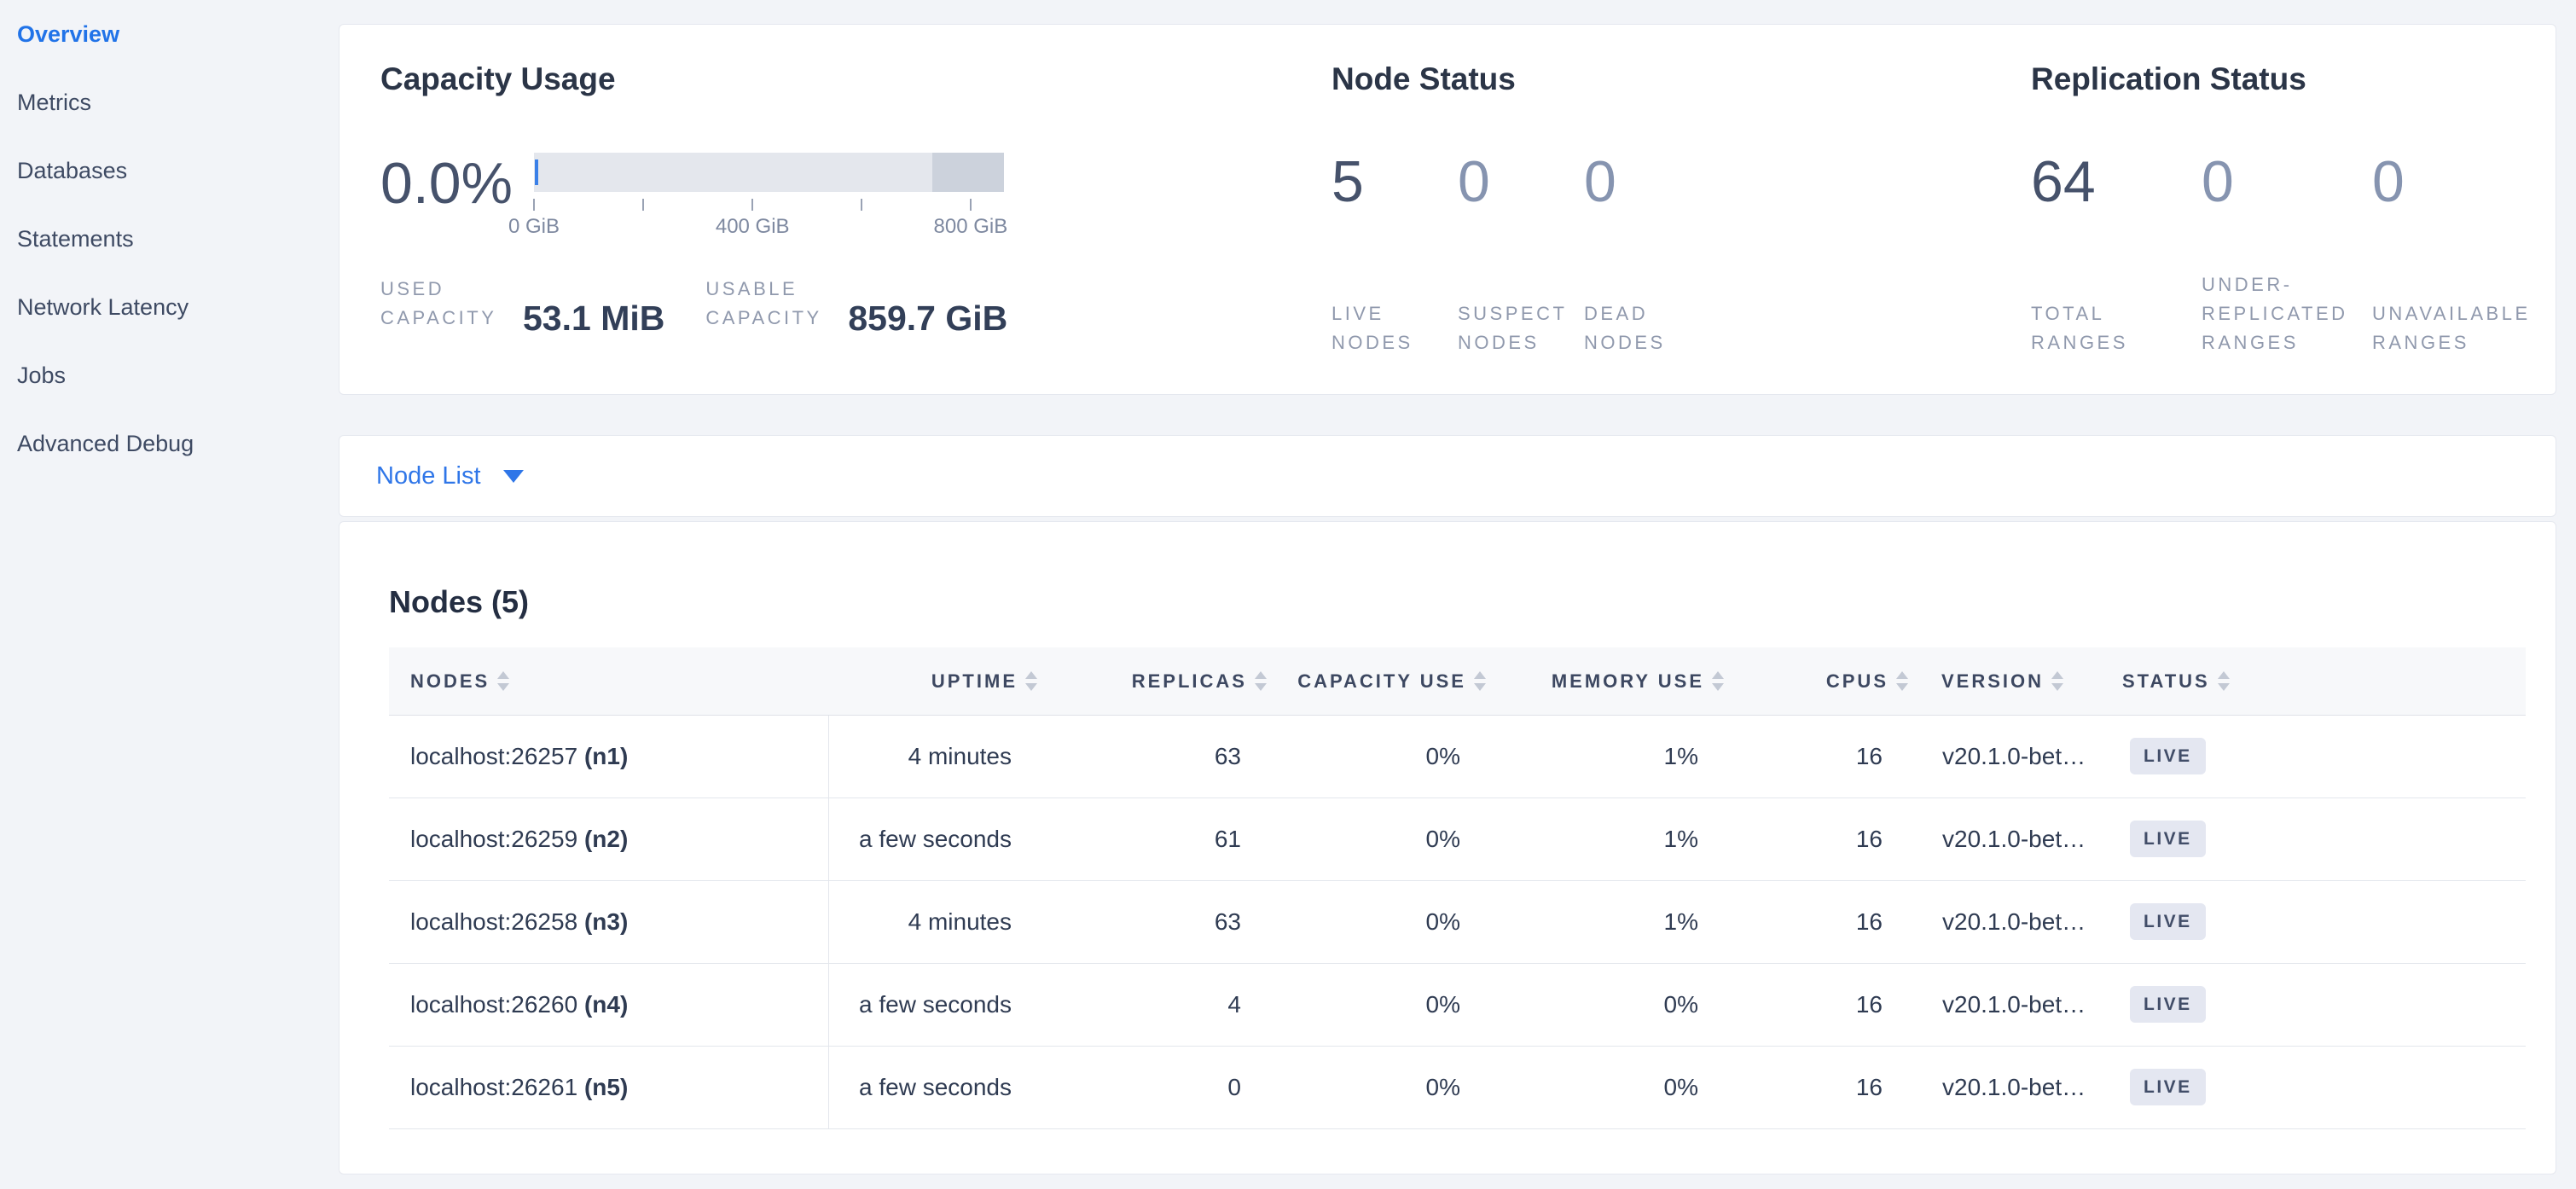 The height and width of the screenshot is (1189, 2576). What do you see at coordinates (2313, 681) in the screenshot?
I see `col-header-status: STATUS` at bounding box center [2313, 681].